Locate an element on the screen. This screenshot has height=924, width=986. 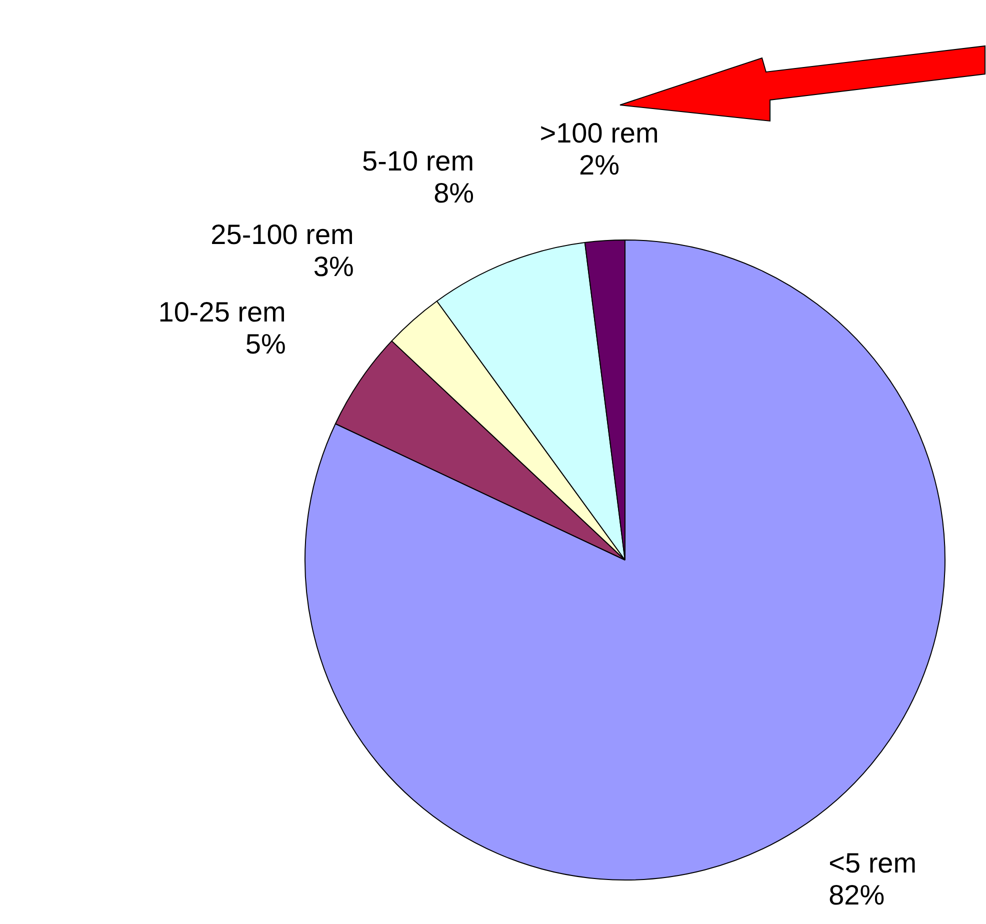
data-label: 2% is located at coordinates (599, 165).